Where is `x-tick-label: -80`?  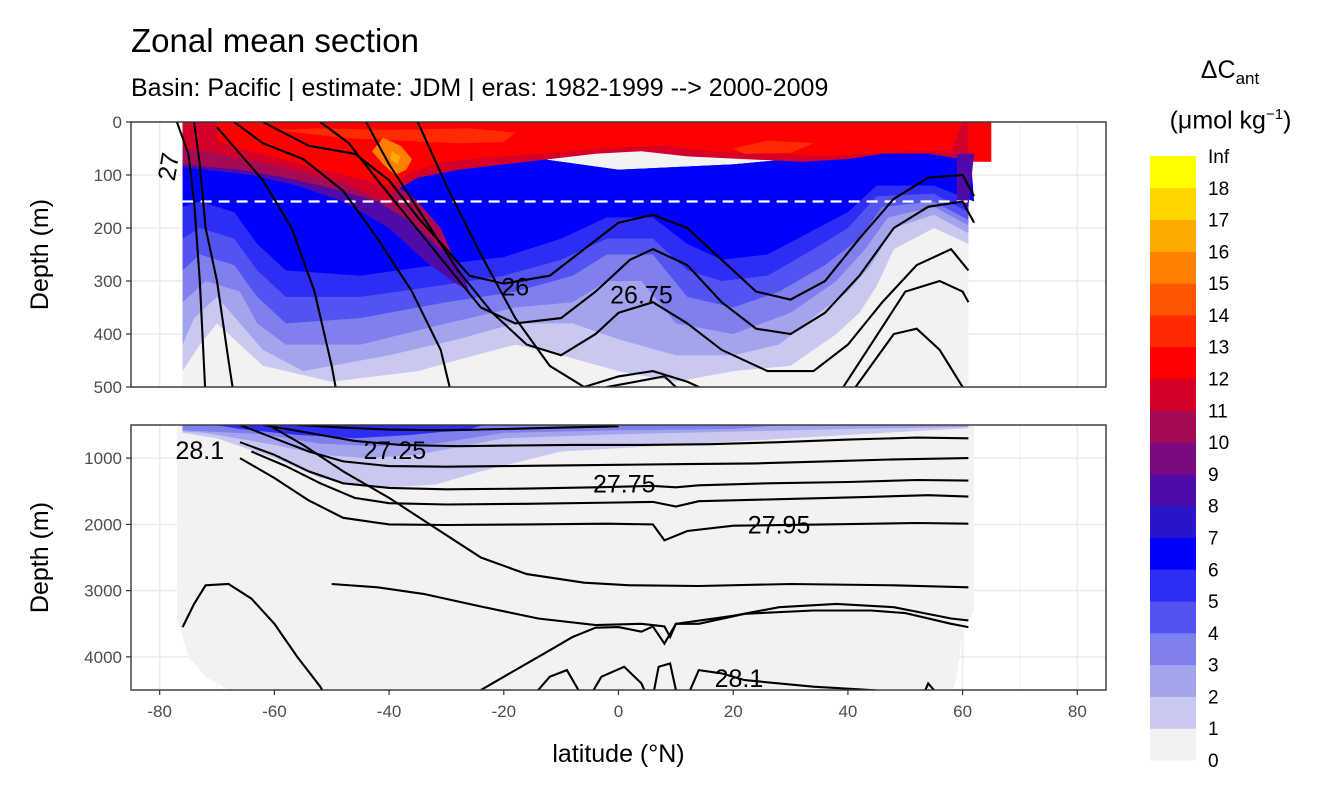
x-tick-label: -80 is located at coordinates (159, 711).